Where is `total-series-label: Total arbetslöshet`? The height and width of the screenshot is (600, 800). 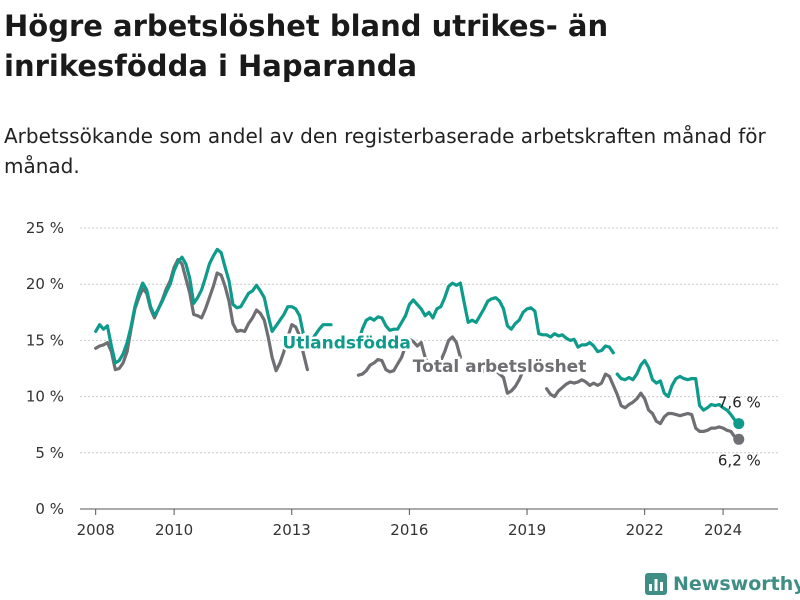
total-series-label: Total arbetslöshet is located at coordinates (500, 367).